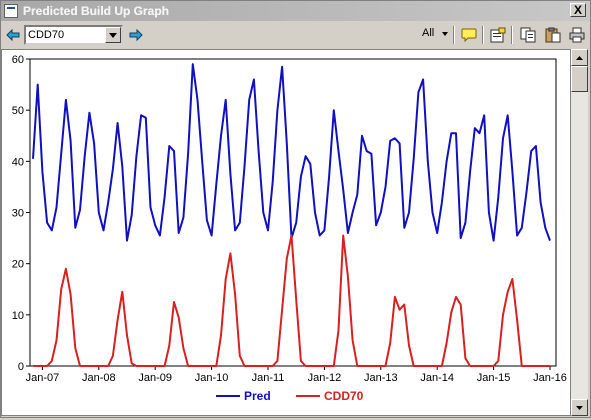  What do you see at coordinates (344, 396) in the screenshot?
I see `legend-label-cdd70: CDD70` at bounding box center [344, 396].